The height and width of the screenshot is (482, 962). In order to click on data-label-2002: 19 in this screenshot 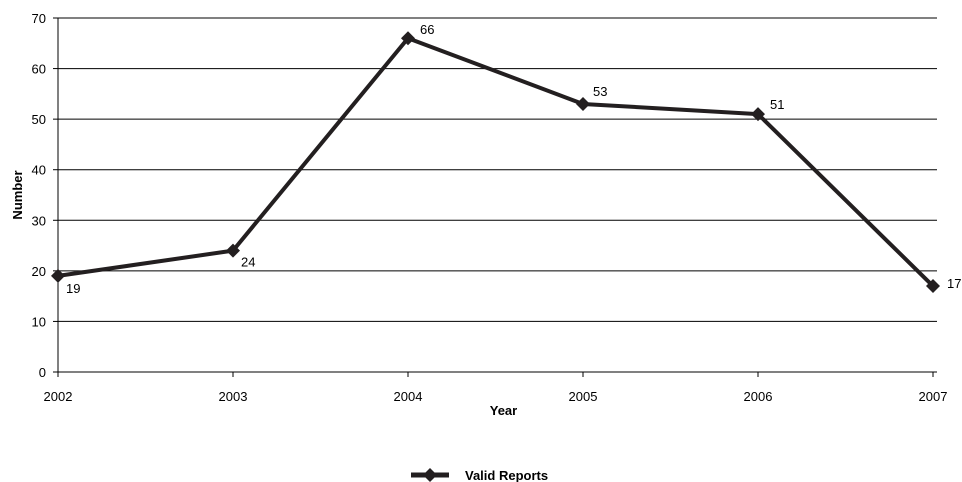, I will do `click(73, 288)`.